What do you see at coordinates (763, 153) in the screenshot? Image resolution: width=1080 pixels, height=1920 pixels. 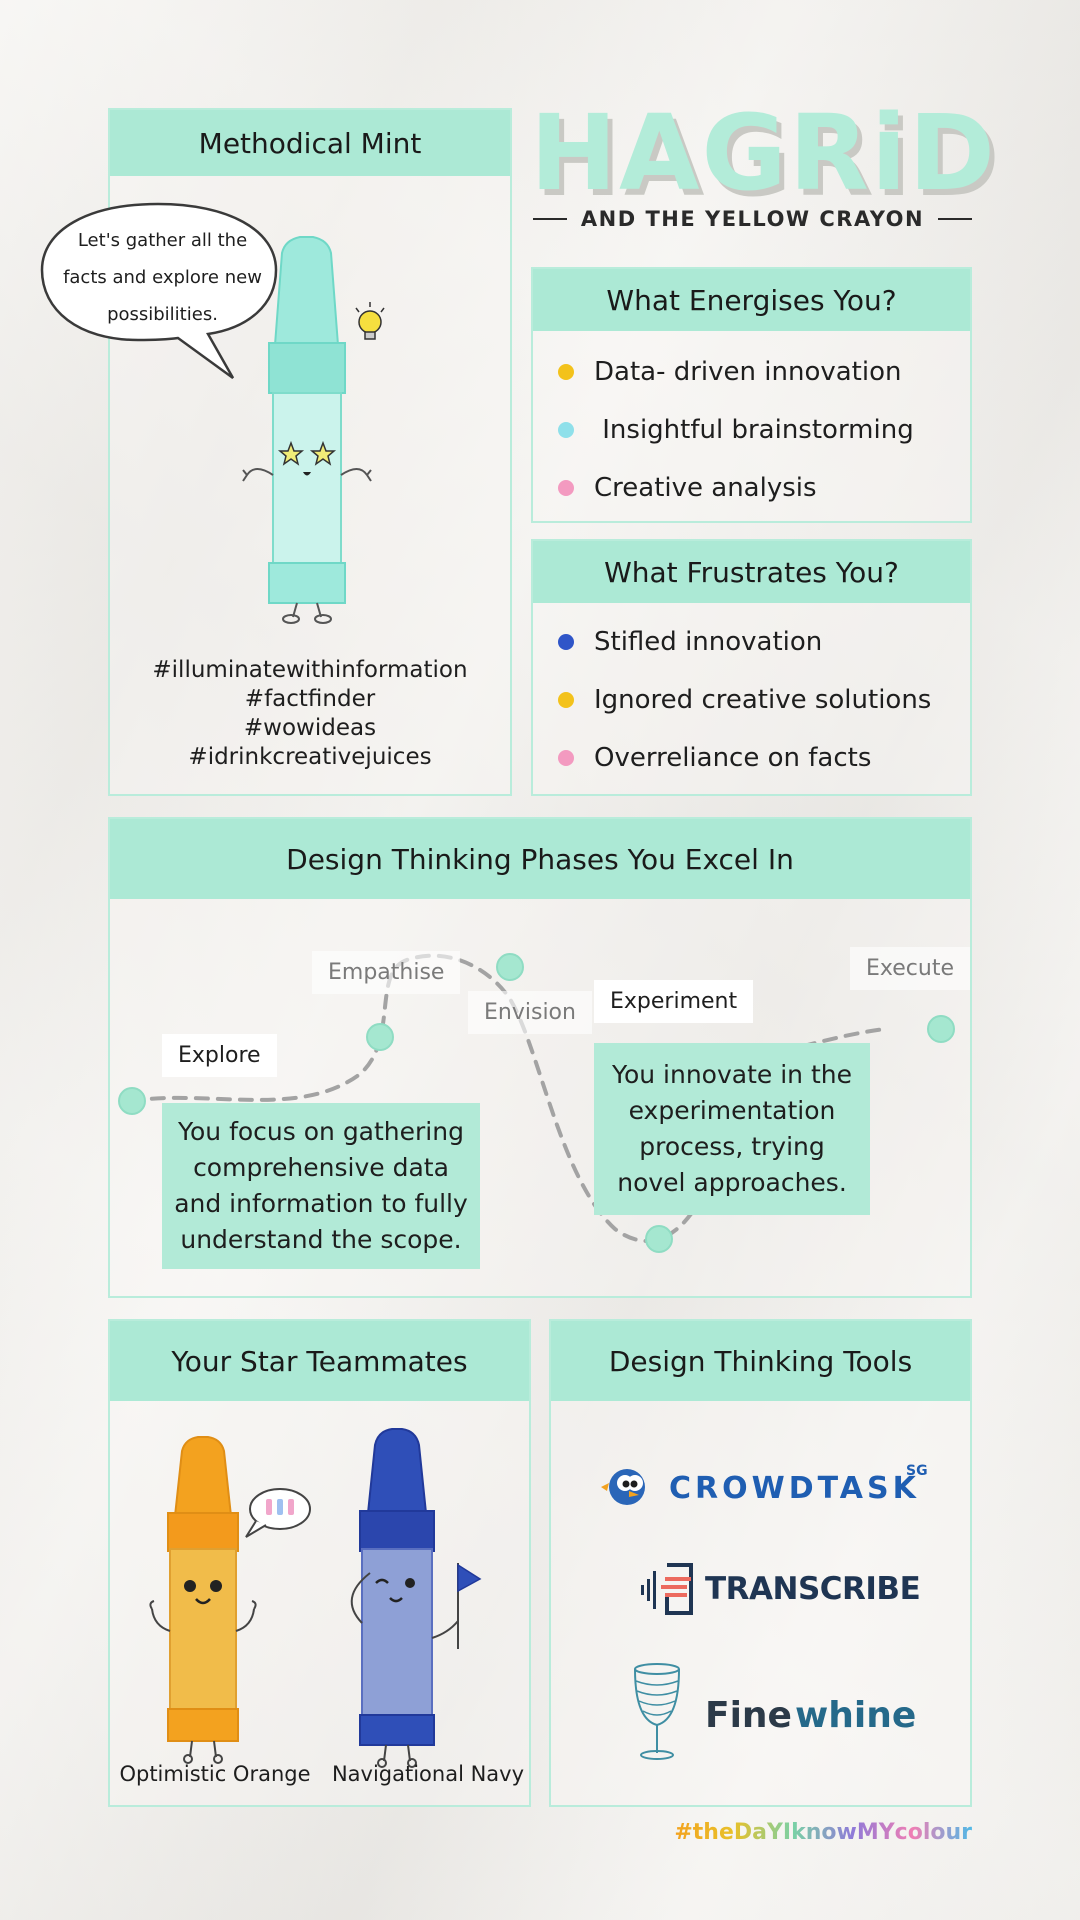 I see `title-main: HAGRiD` at bounding box center [763, 153].